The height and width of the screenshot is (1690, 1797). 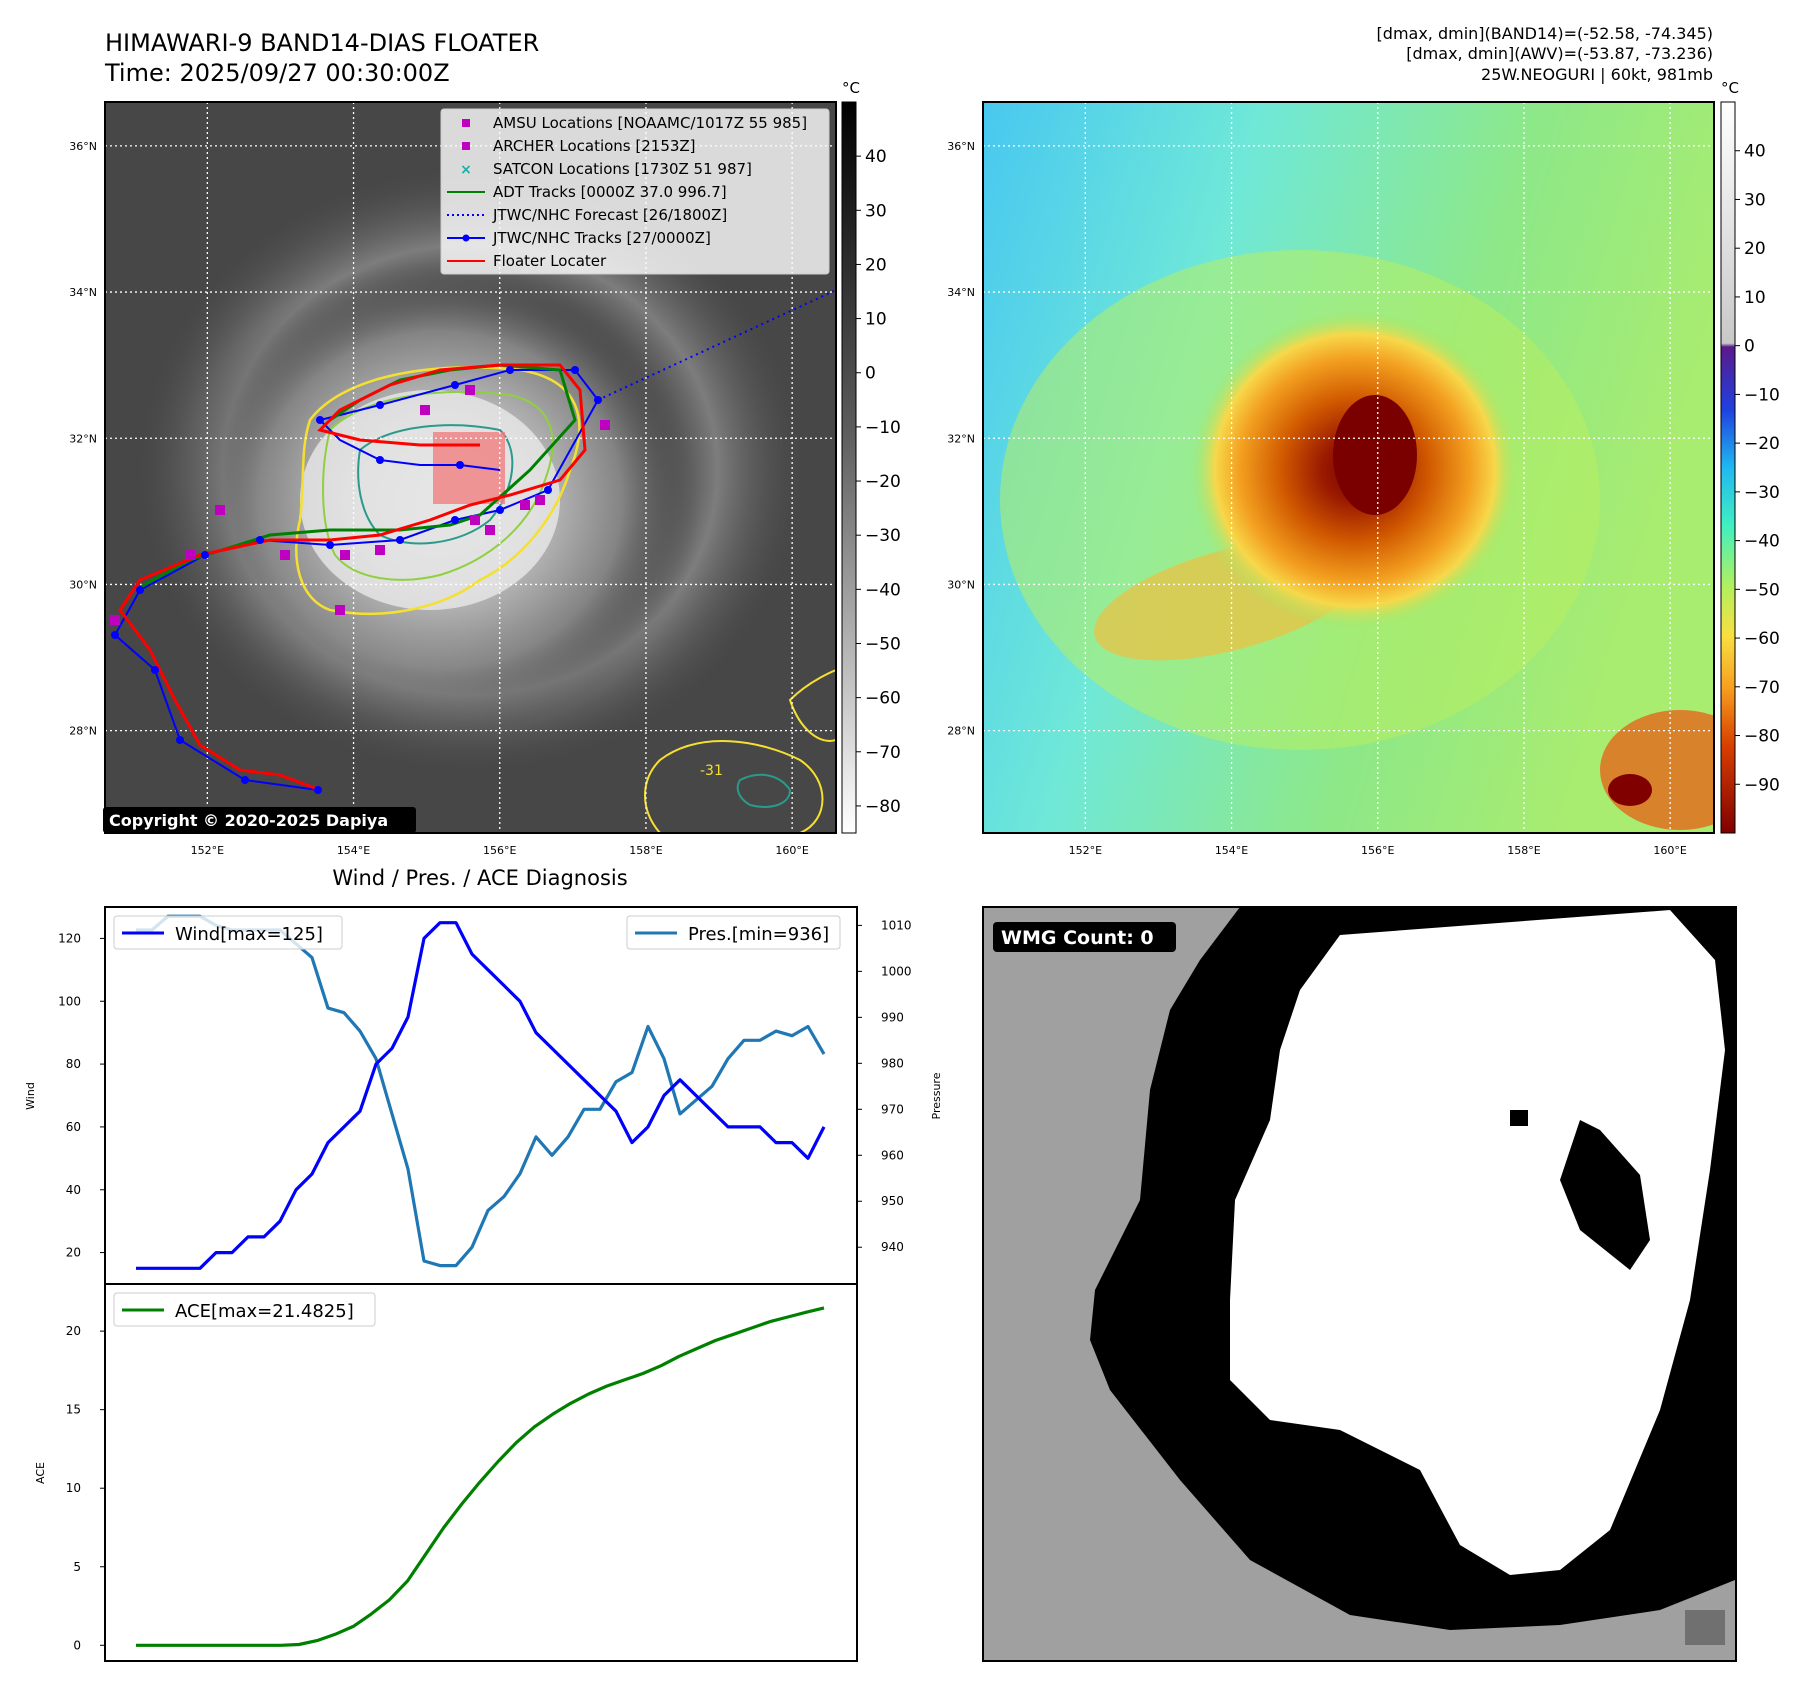 I want to click on pressure-axis-tick-label: 1000, so click(x=896, y=971).